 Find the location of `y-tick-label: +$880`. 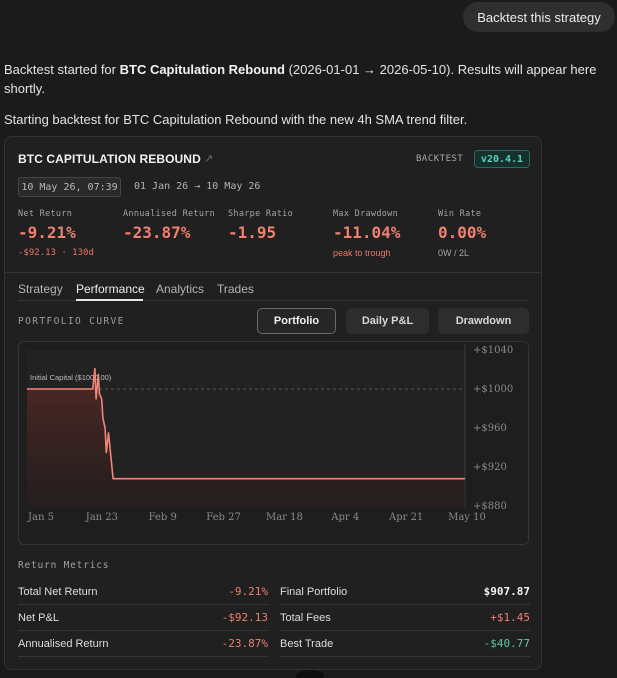

y-tick-label: +$880 is located at coordinates (490, 506).